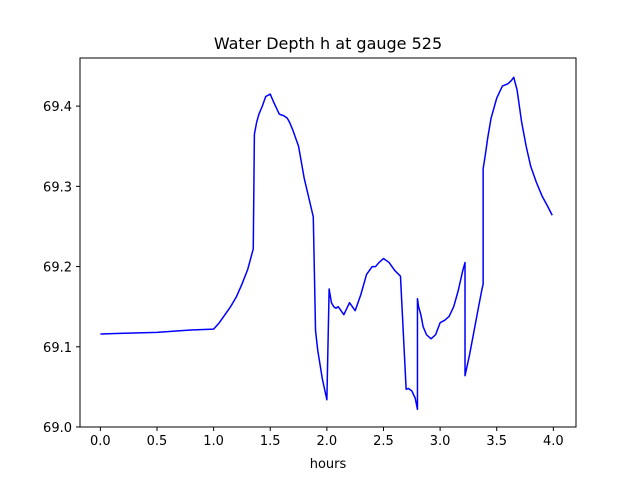 The height and width of the screenshot is (480, 640). What do you see at coordinates (57, 107) in the screenshot?
I see `y-tick-label: 69.4` at bounding box center [57, 107].